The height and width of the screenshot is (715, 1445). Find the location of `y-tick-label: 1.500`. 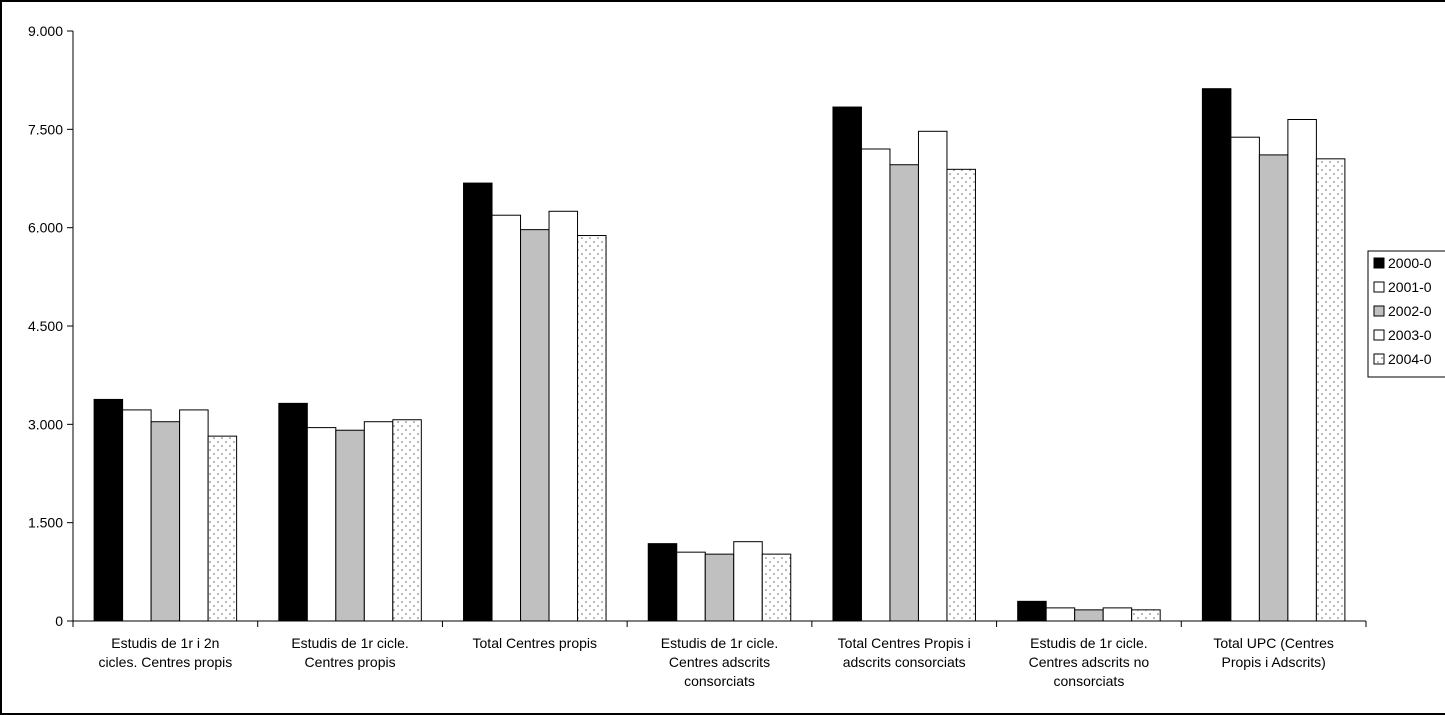

y-tick-label: 1.500 is located at coordinates (45, 523).